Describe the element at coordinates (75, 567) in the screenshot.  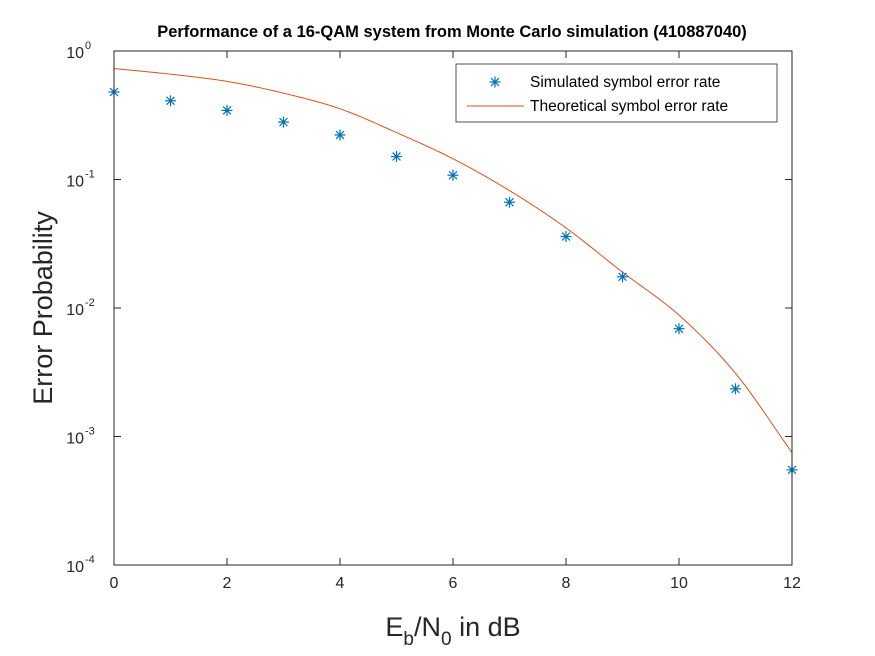
I see `y-tick-label-4: 10` at that location.